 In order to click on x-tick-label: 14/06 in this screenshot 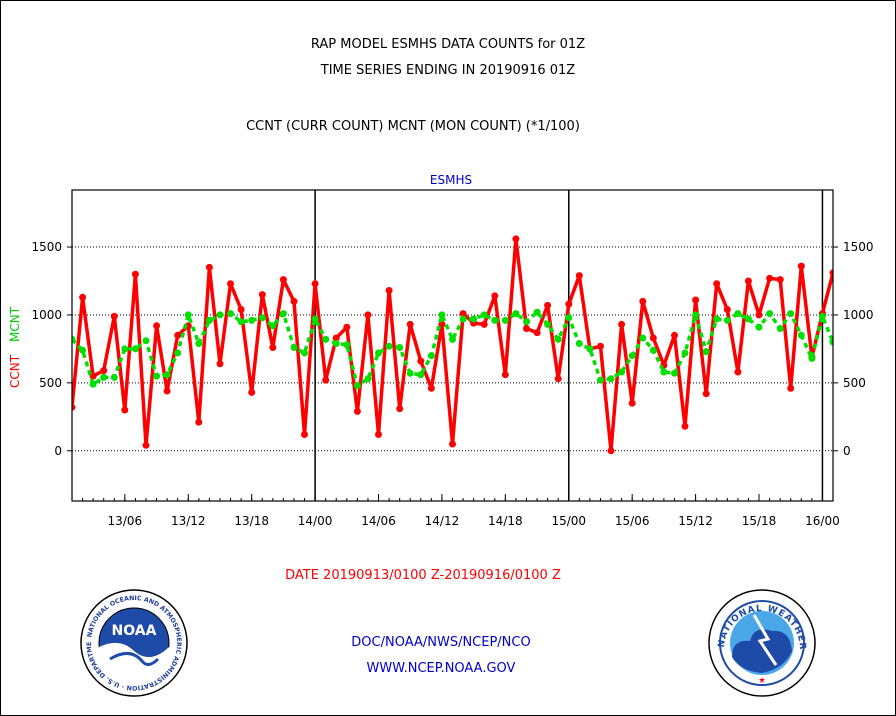, I will do `click(378, 521)`.